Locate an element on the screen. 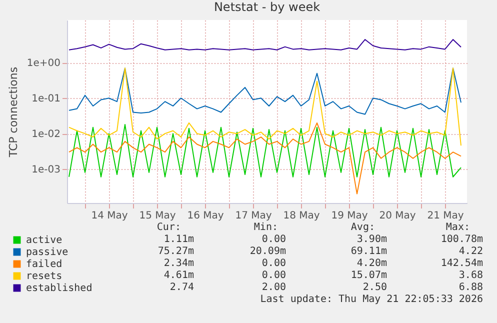 Image resolution: width=497 pixels, height=323 pixels. text: Last update: Thu May 21 22:05:33 2026 is located at coordinates (371, 300).